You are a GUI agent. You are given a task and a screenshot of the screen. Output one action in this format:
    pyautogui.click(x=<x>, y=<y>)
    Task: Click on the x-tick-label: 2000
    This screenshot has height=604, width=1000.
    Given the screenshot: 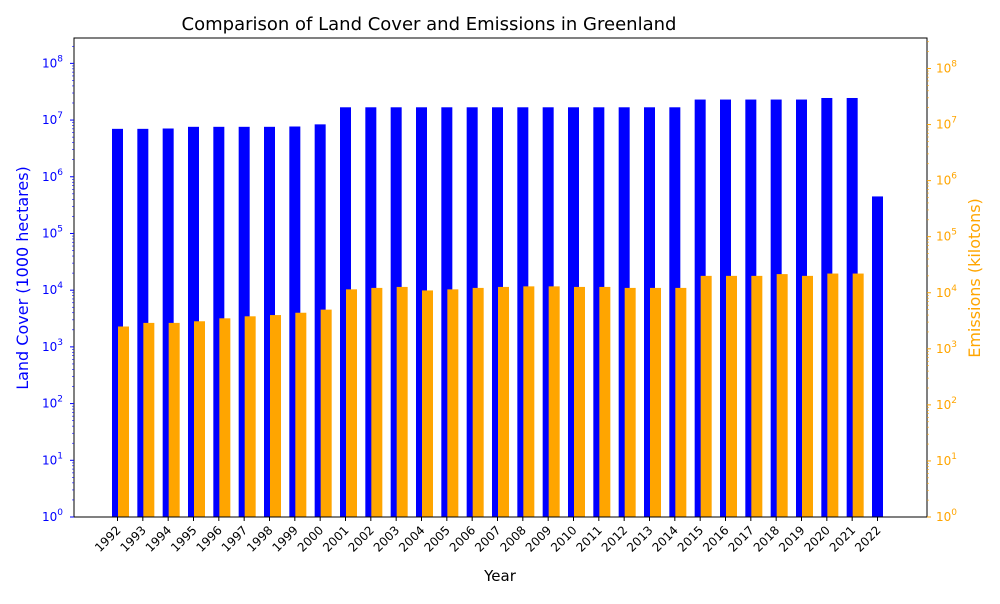 What is the action you would take?
    pyautogui.click(x=310, y=538)
    